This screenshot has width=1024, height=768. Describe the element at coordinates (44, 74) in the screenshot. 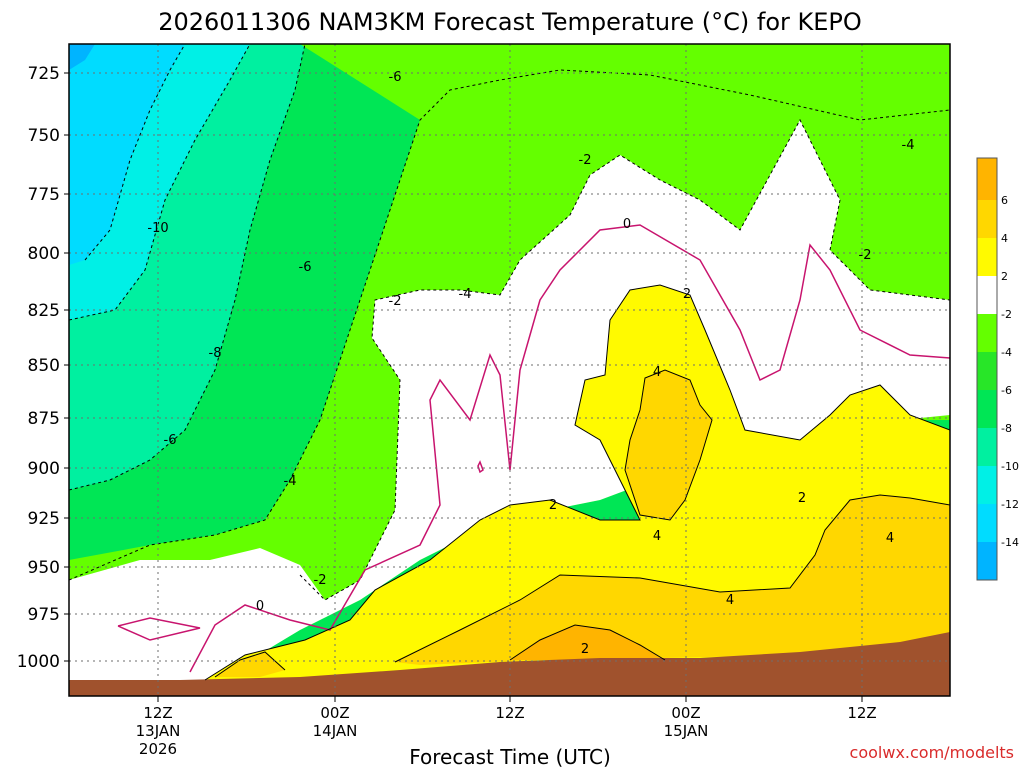

I see `y-tick-label: 725` at that location.